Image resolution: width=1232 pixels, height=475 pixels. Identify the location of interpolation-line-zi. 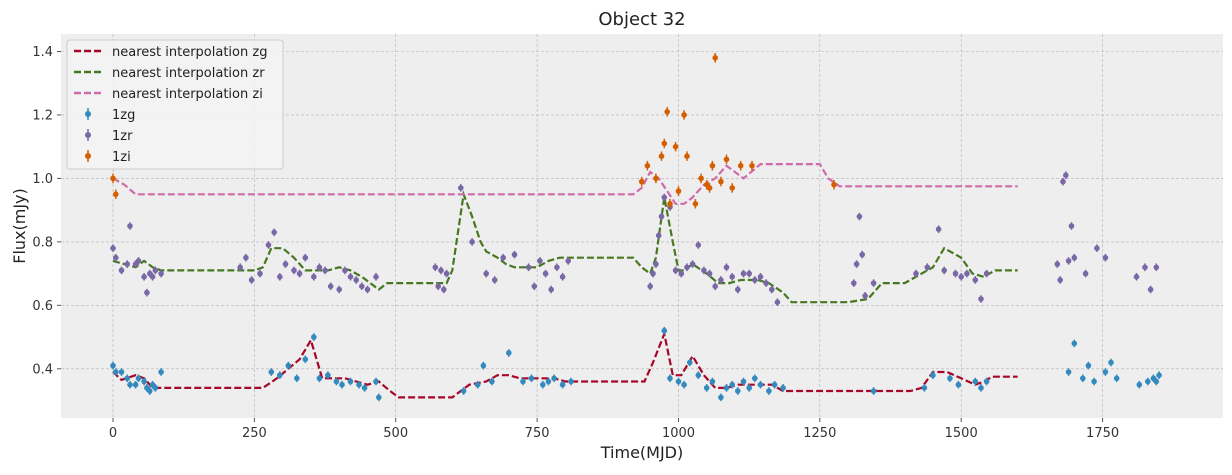
(565, 184).